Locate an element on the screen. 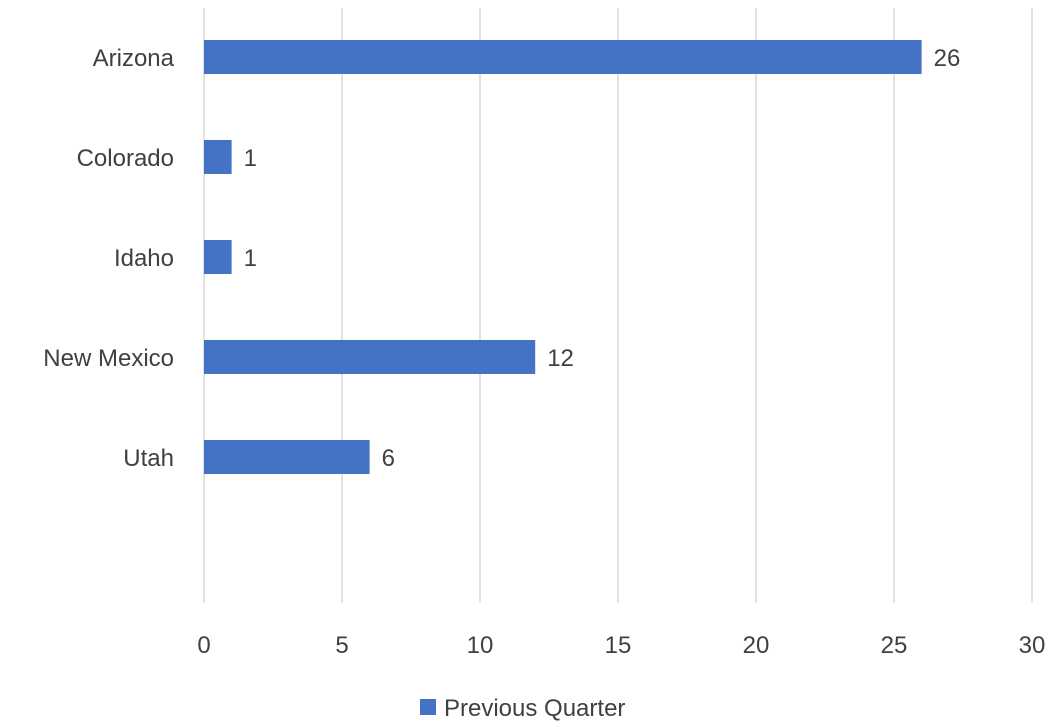 The width and height of the screenshot is (1054, 727). x-tick-label: 30 is located at coordinates (1032, 645).